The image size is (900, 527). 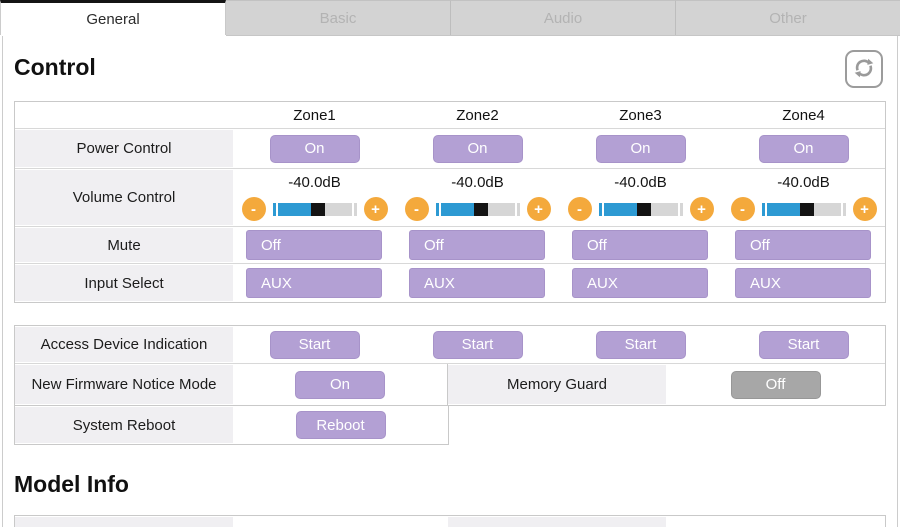 What do you see at coordinates (803, 245) in the screenshot?
I see `mute-select-zone4: Off` at bounding box center [803, 245].